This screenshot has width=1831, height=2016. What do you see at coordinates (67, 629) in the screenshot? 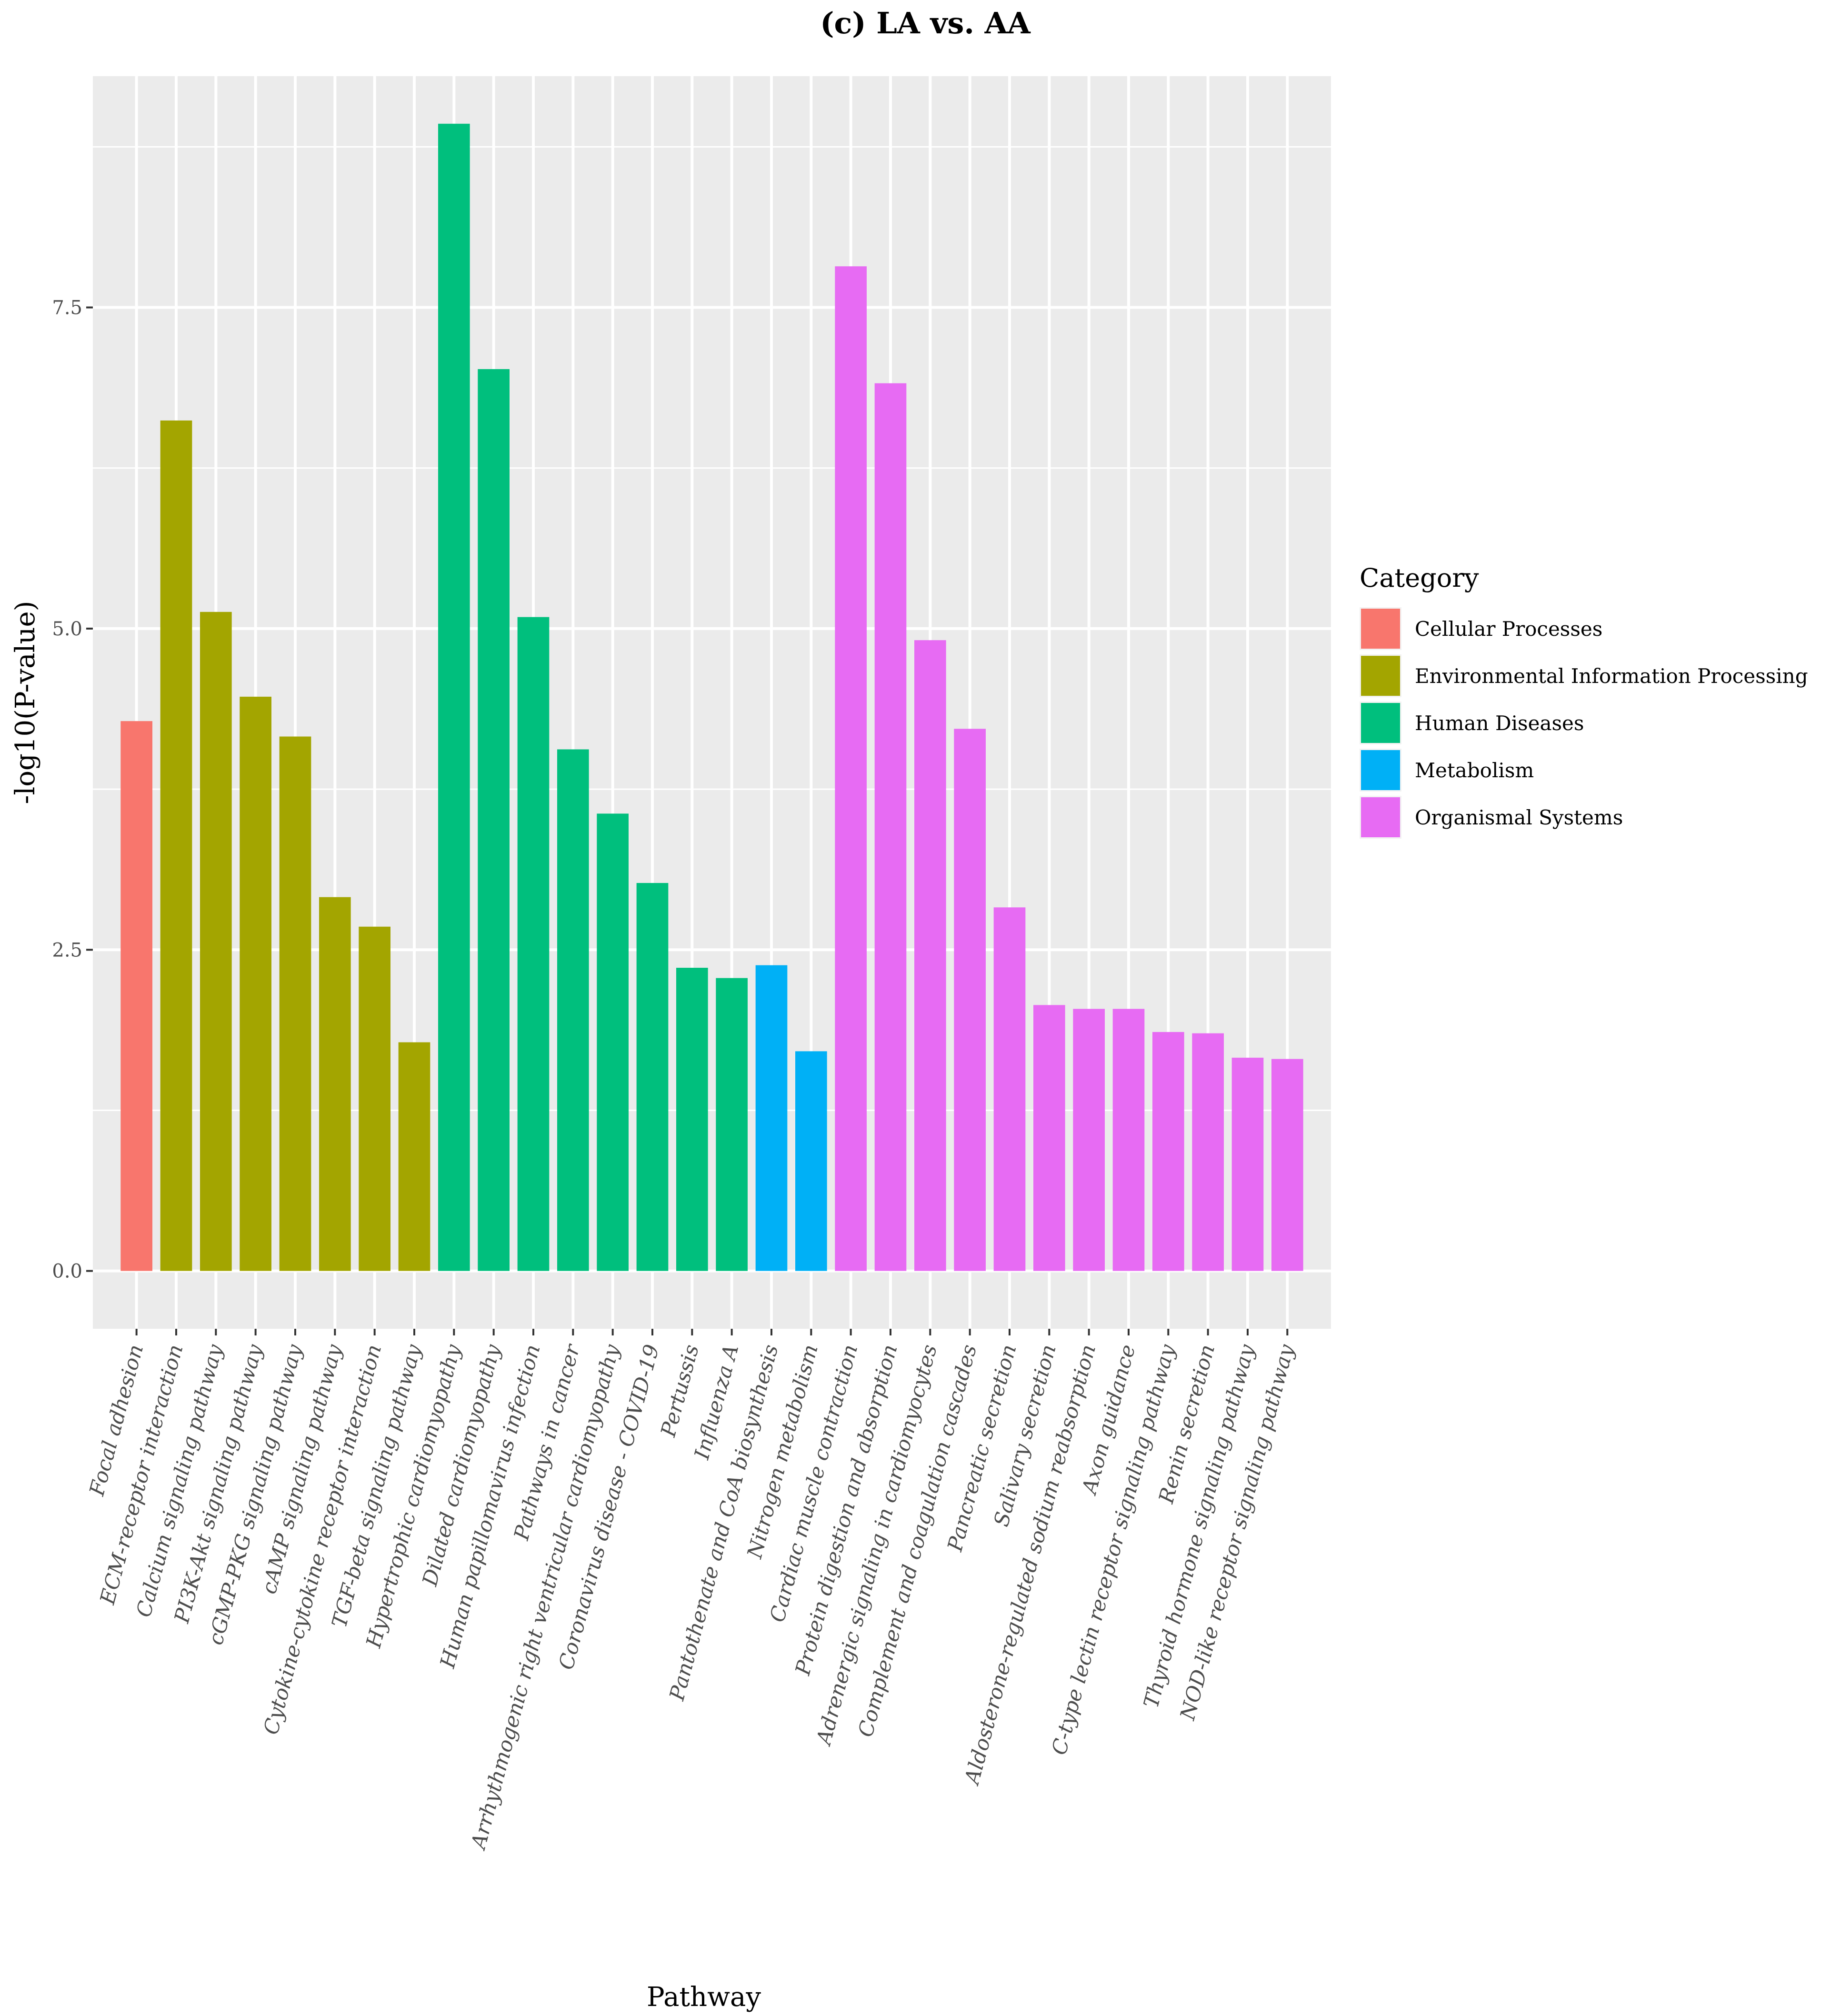
I see `y-tick-label: 5.0` at bounding box center [67, 629].